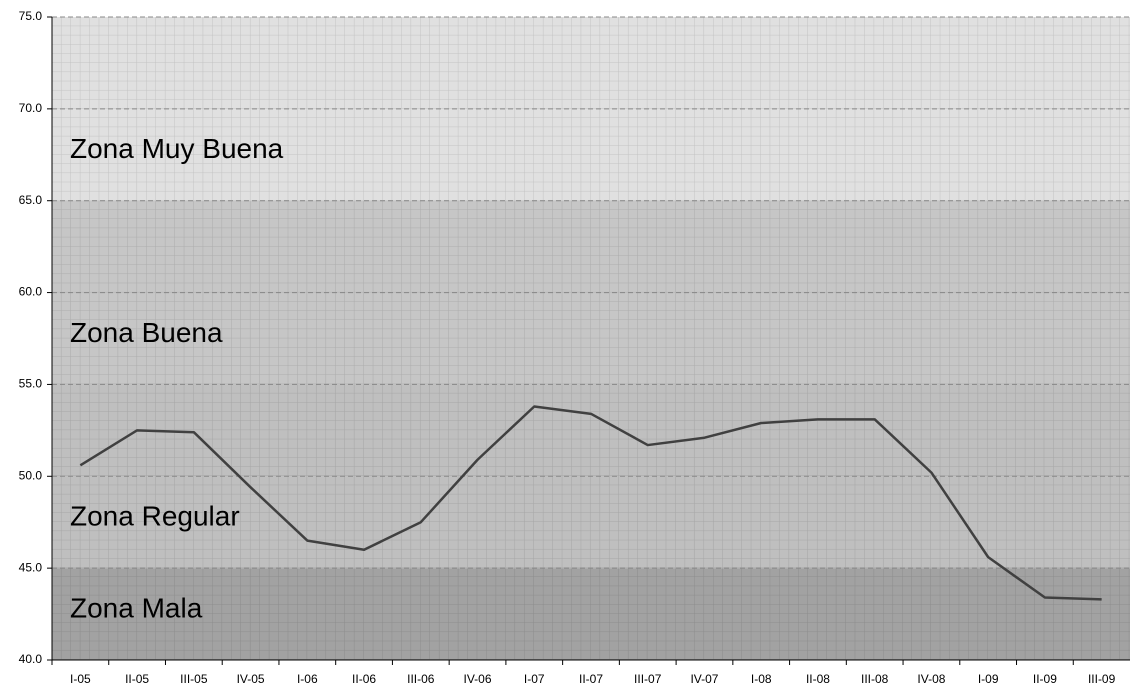 This screenshot has width=1135, height=693. Describe the element at coordinates (31, 200) in the screenshot. I see `y-tick-label: 65.0` at that location.